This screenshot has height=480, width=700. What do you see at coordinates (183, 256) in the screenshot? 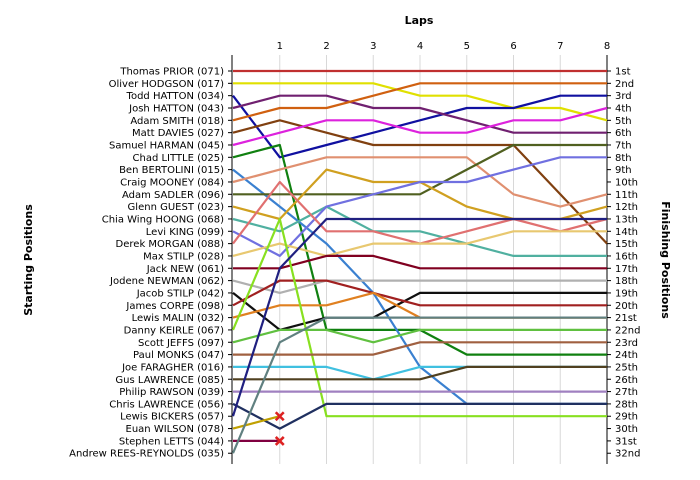
I see `starting-position-label: Max STILP (028)` at bounding box center [183, 256].